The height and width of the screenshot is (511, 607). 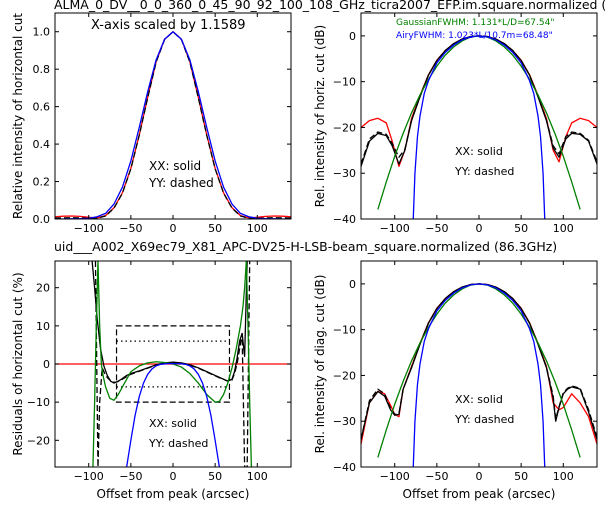 I want to click on y-tick-label: 20, so click(x=43, y=288).